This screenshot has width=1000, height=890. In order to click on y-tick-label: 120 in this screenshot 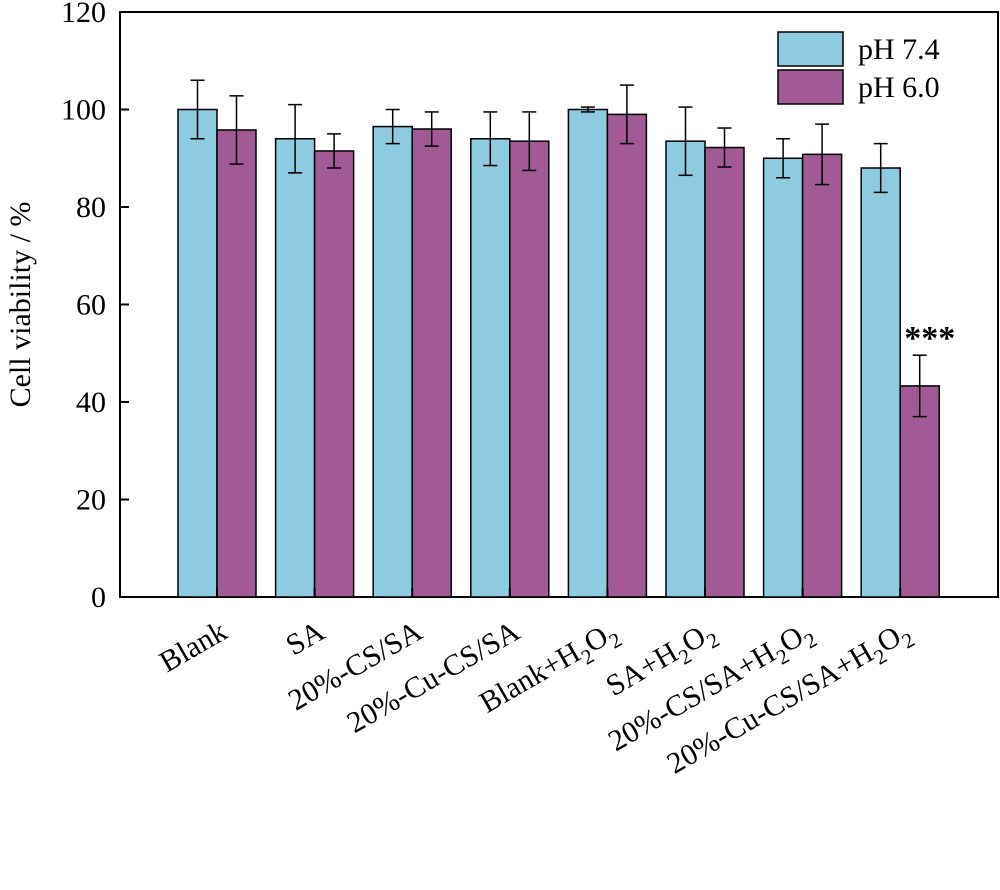, I will do `click(83, 14)`.